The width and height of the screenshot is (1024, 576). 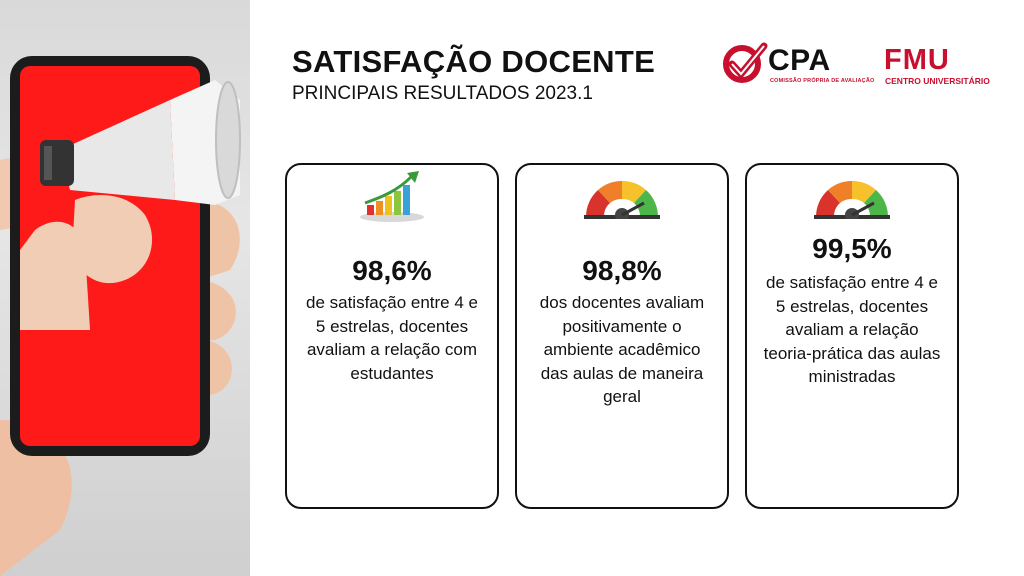 I want to click on cpa-logo-name: CPA, so click(x=799, y=60).